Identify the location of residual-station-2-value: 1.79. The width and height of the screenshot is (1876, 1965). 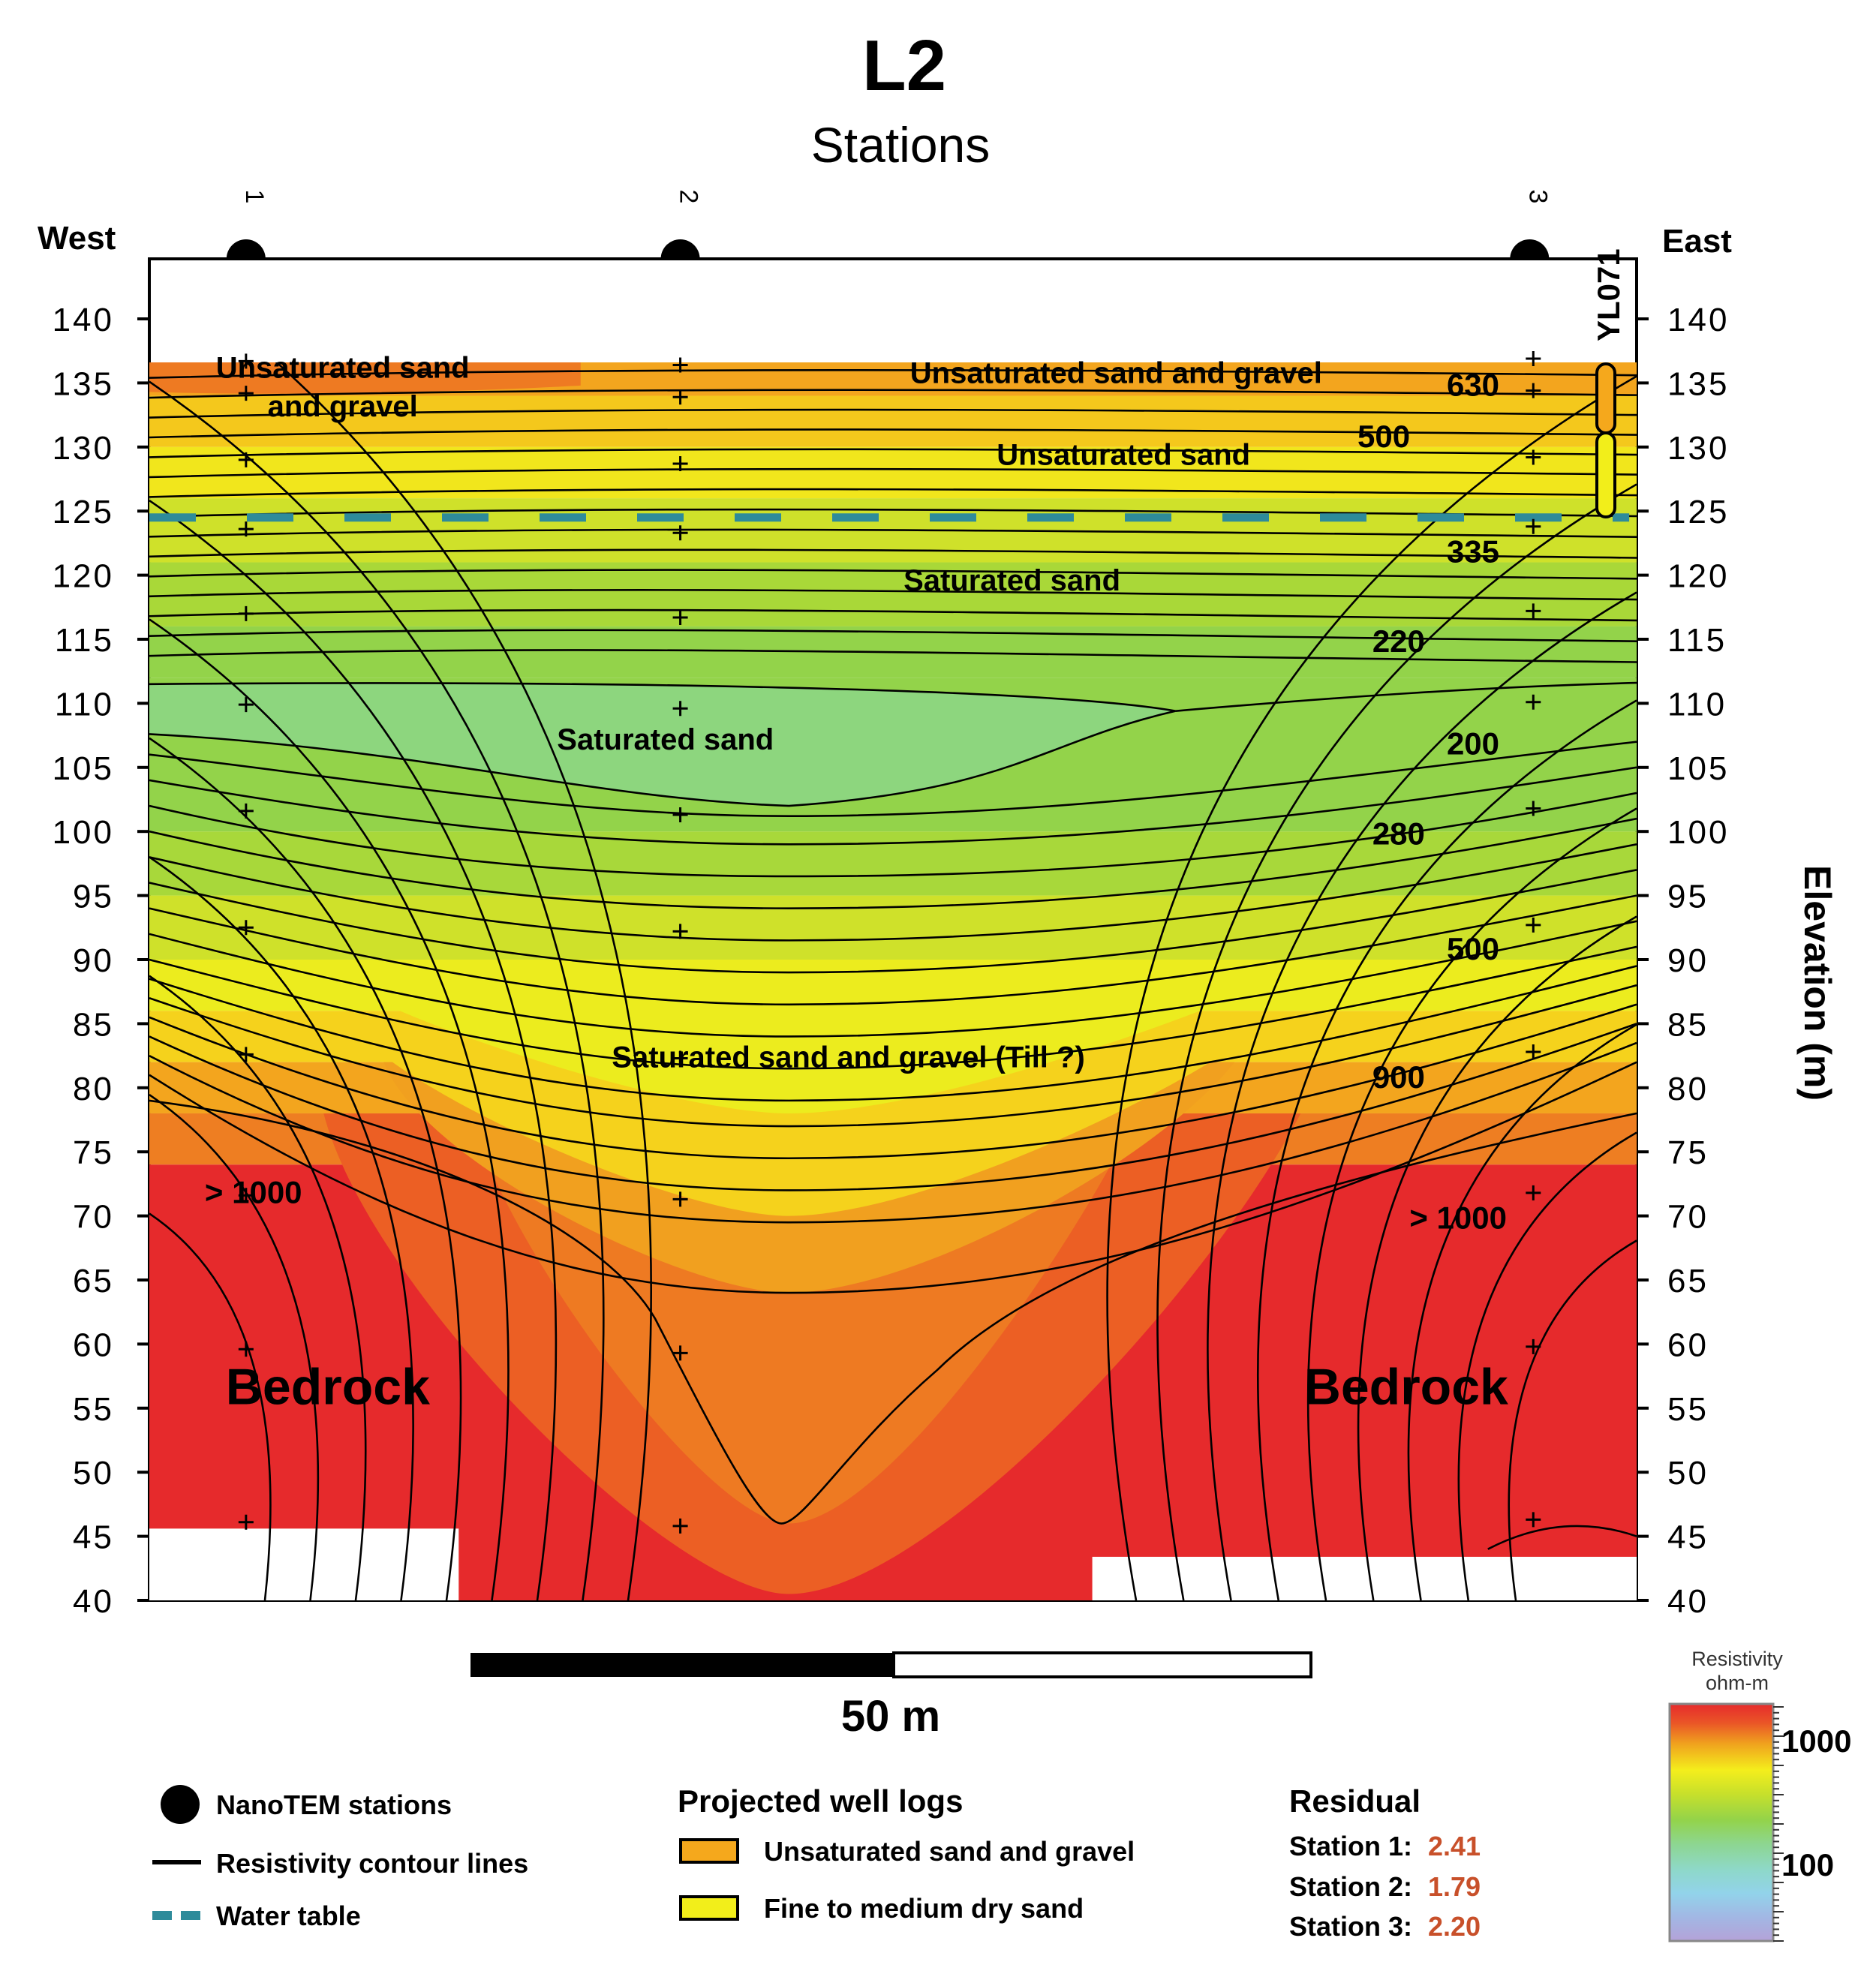
(1454, 1886).